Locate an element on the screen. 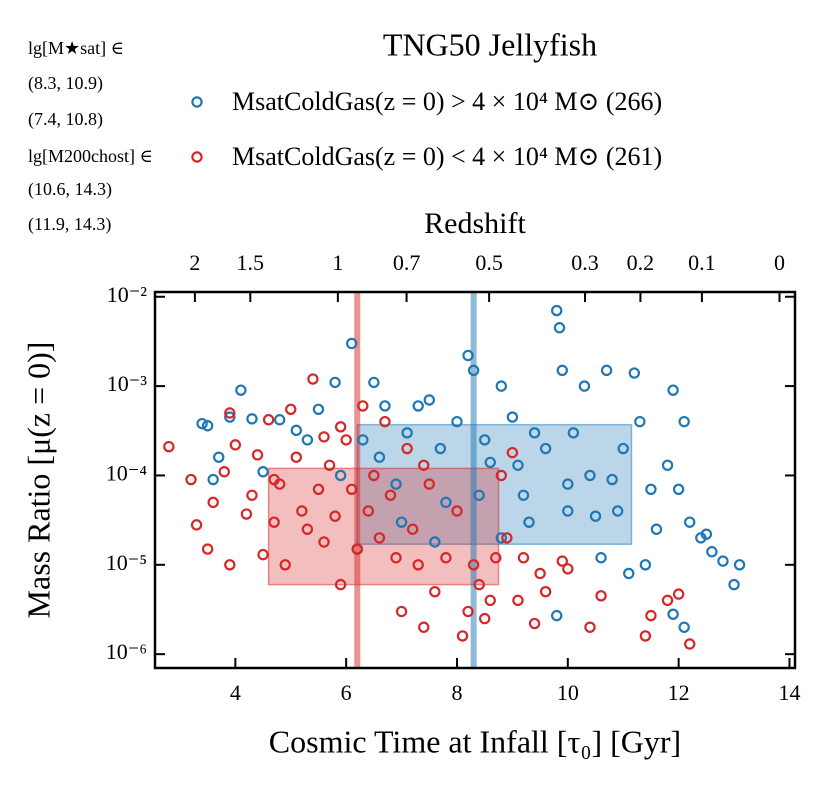  x-tick-label: 12 is located at coordinates (679, 692).